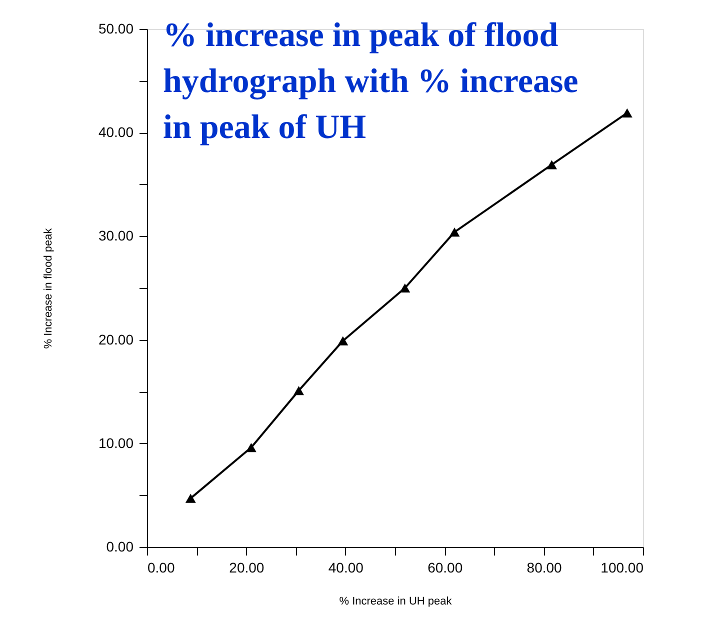  What do you see at coordinates (120, 546) in the screenshot?
I see `y-tick-label: 0.00` at bounding box center [120, 546].